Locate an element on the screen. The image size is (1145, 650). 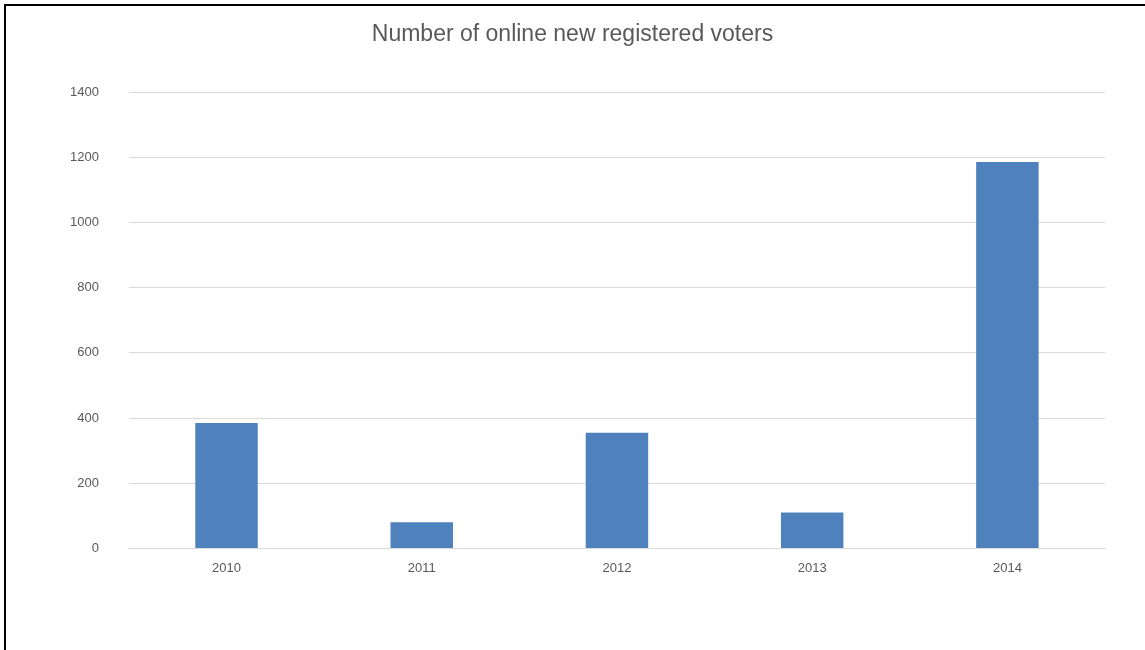
x-tick-label: 2014 is located at coordinates (1007, 567).